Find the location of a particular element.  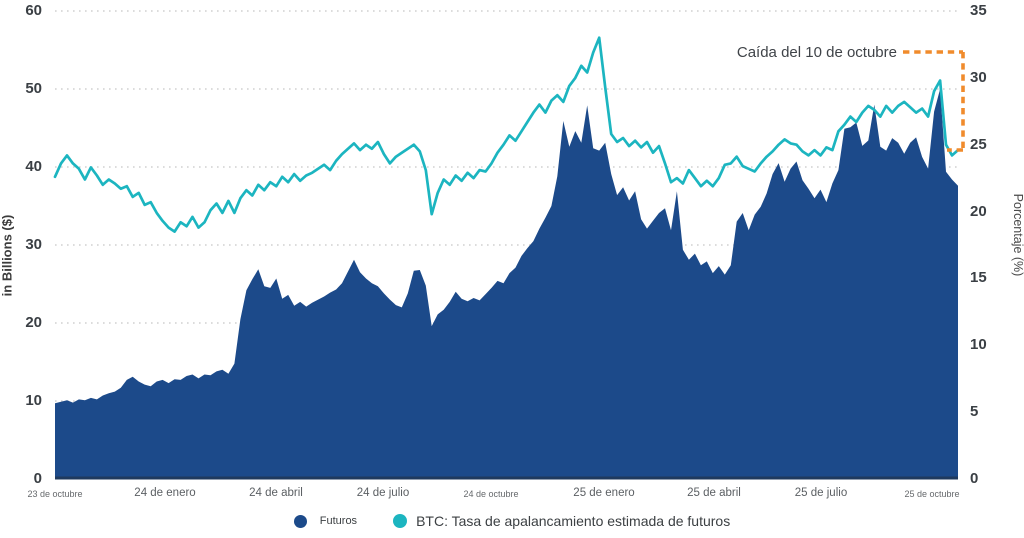

right-axis-tick-label: 15 is located at coordinates (978, 278).